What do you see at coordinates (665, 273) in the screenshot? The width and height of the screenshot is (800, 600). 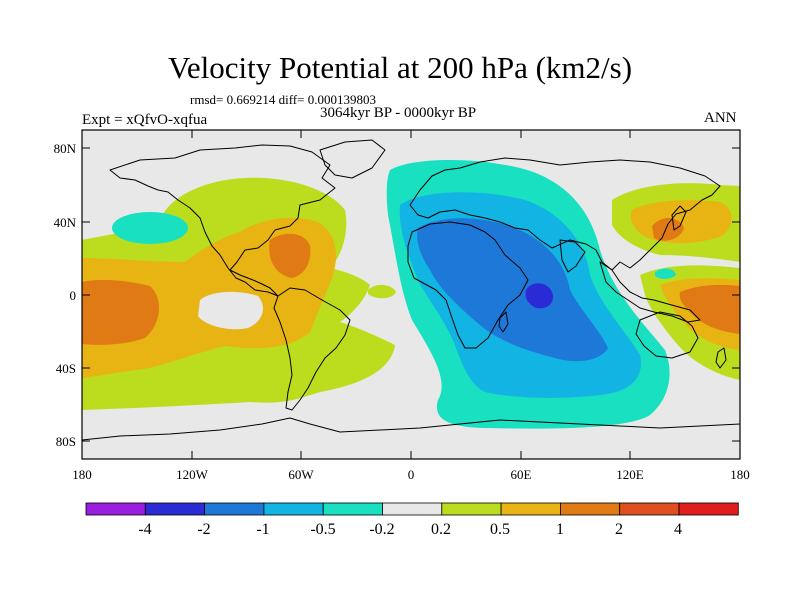 I see `contour-neg-small-east` at bounding box center [665, 273].